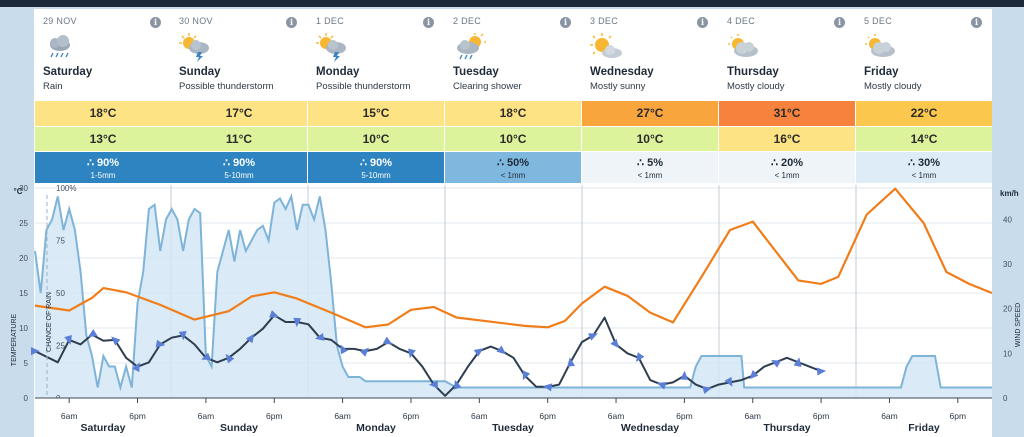 This screenshot has width=1024, height=437. Describe the element at coordinates (1007, 219) in the screenshot. I see `wind-tick-label: 40` at that location.